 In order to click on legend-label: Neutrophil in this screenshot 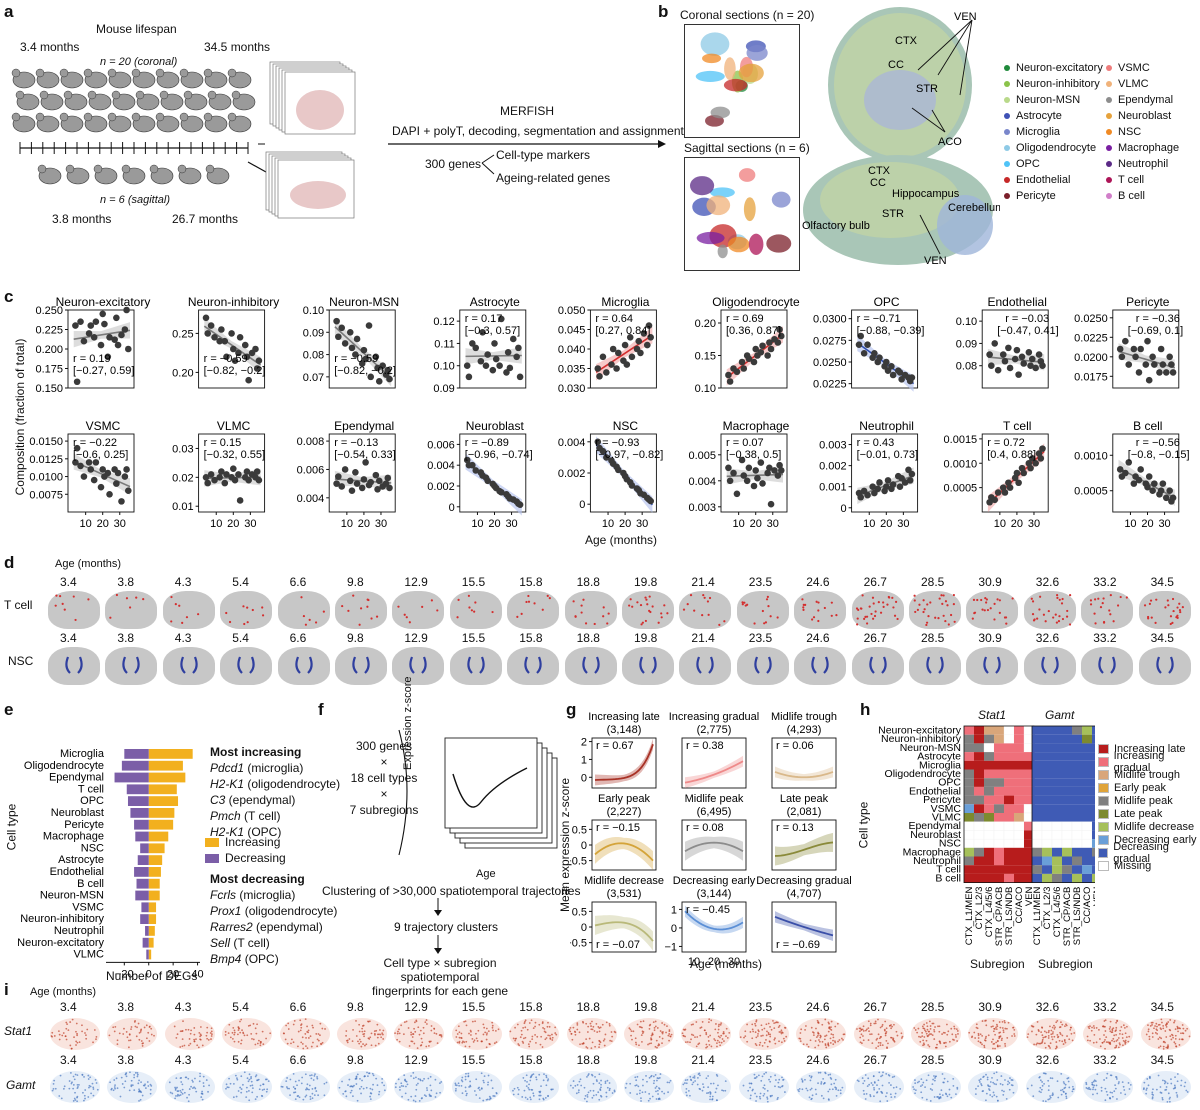, I will do `click(1143, 164)`.